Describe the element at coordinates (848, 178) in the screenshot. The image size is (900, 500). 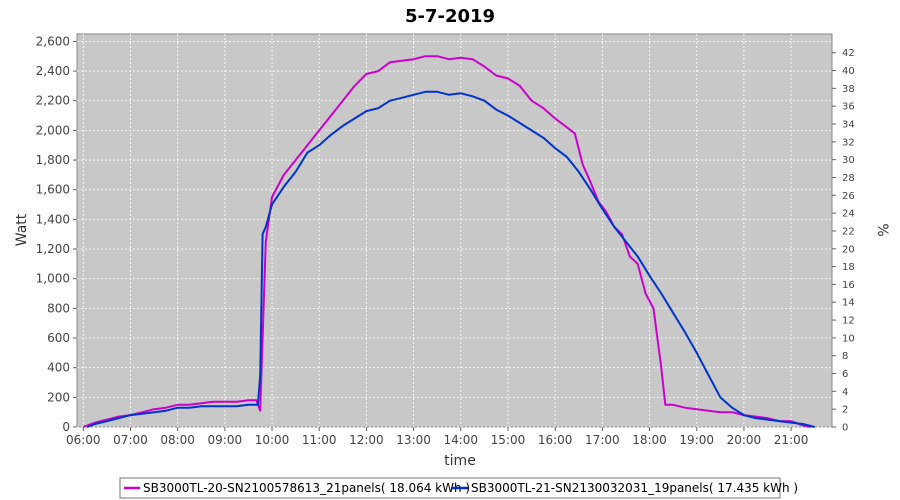
I see `y2-tick-label: 28` at that location.